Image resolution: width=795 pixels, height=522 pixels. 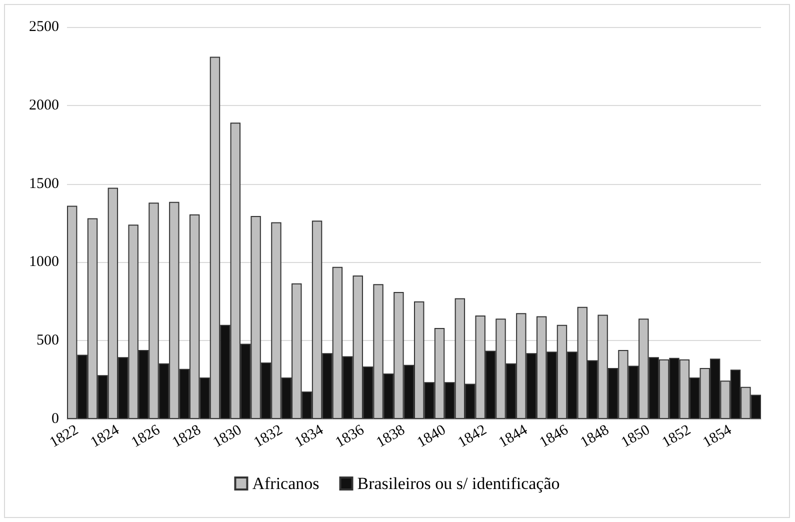 What do you see at coordinates (595, 436) in the screenshot?
I see `x-tick-label: 1848` at bounding box center [595, 436].